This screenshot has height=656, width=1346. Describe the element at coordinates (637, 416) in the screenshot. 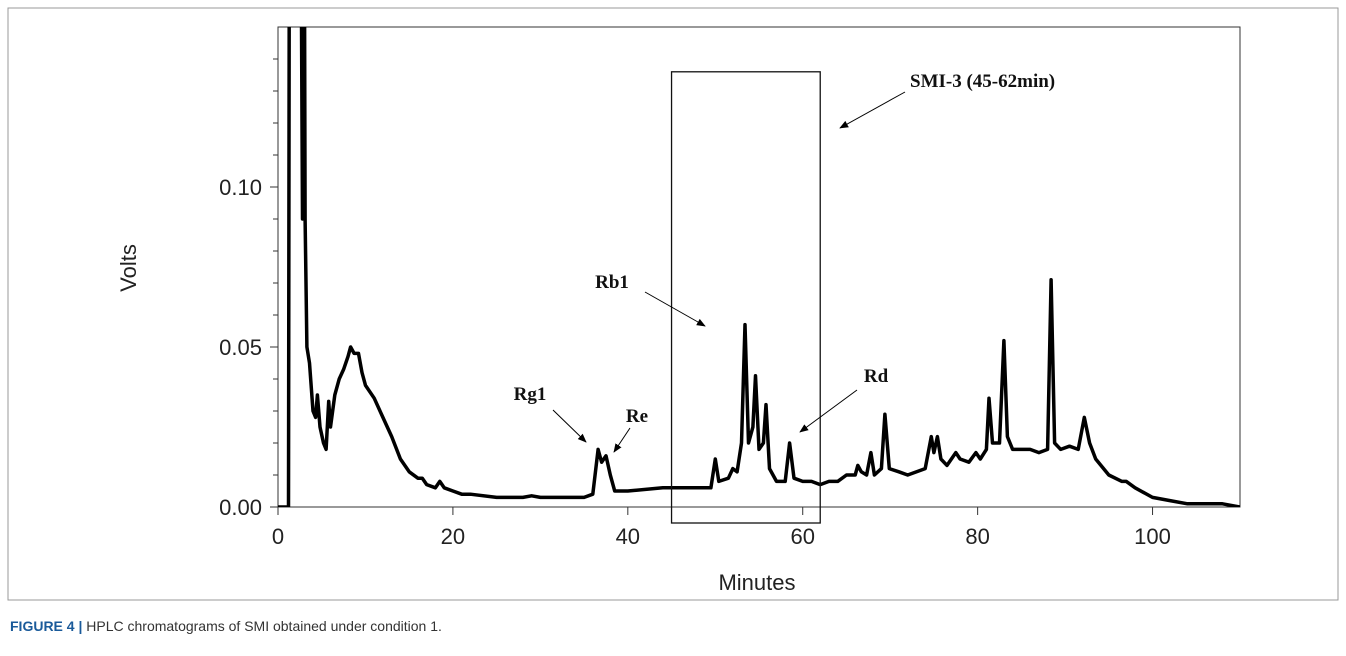

I see `peak-label: Re` at that location.